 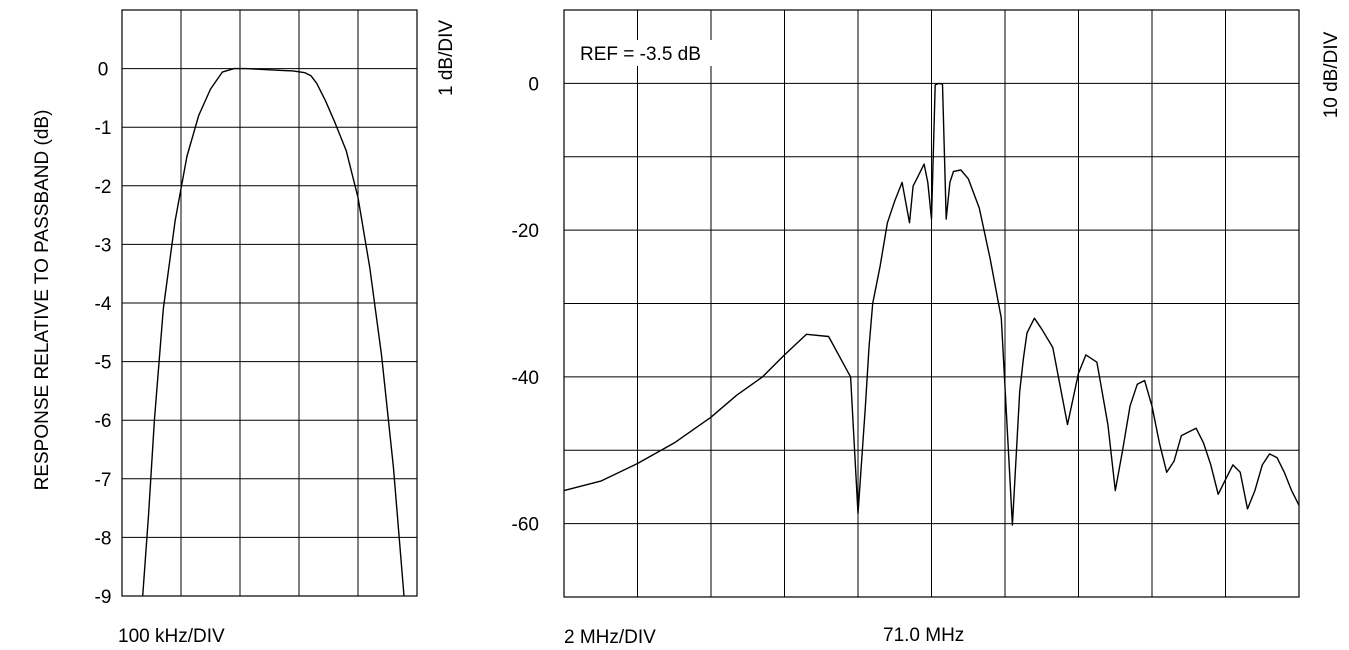 What do you see at coordinates (103, 128) in the screenshot?
I see `left-y-tick-label: -1` at bounding box center [103, 128].